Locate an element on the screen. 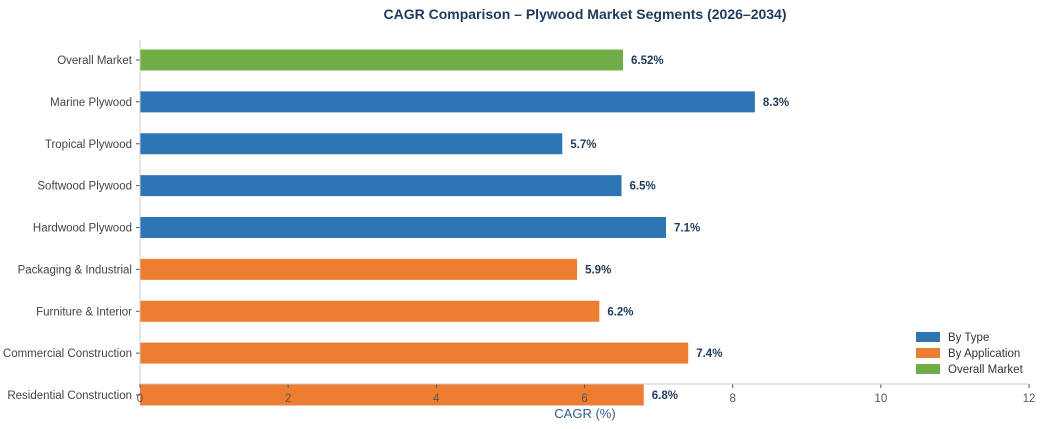 This screenshot has width=1044, height=429. data-label: 8.3% is located at coordinates (776, 103).